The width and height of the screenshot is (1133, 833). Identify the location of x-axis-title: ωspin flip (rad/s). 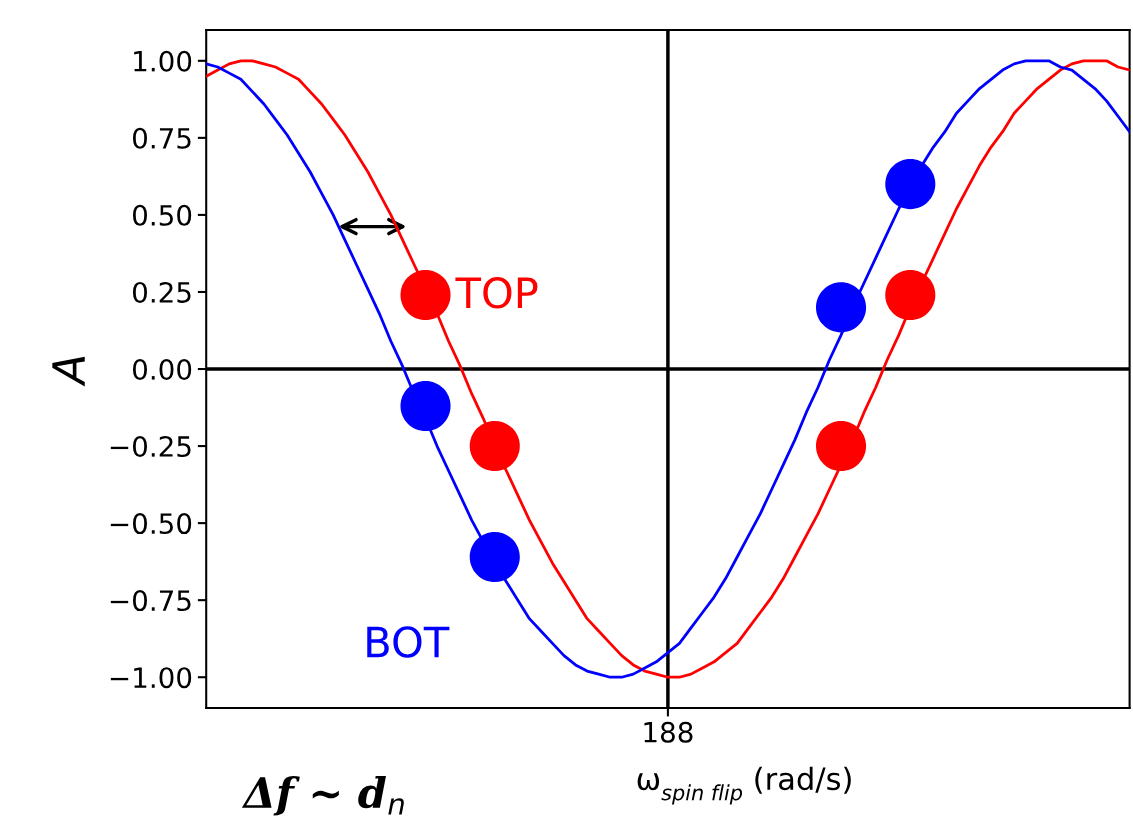
(744, 785).